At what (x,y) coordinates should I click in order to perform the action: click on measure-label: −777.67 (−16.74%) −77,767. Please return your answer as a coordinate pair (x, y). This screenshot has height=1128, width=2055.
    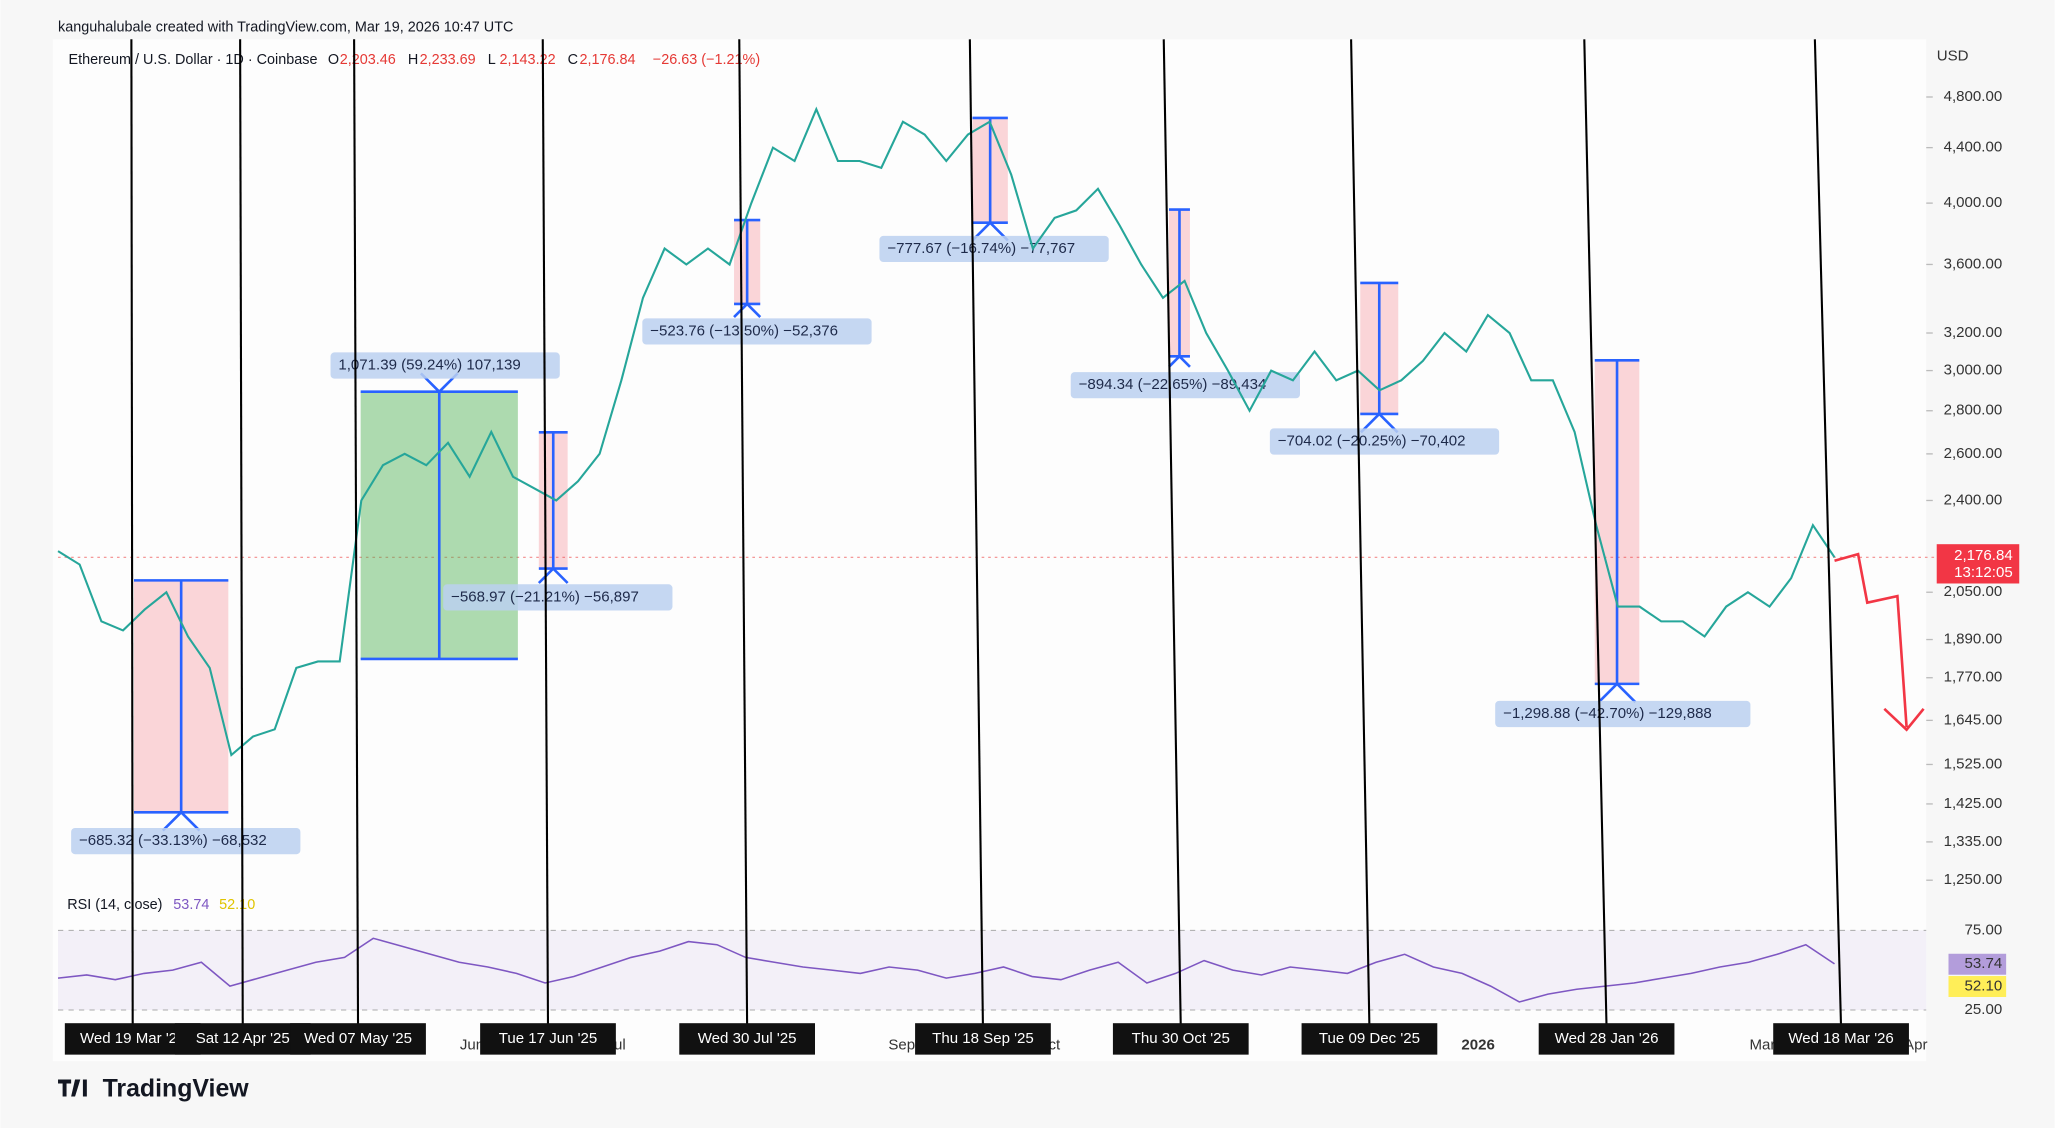
    Looking at the image, I should click on (981, 248).